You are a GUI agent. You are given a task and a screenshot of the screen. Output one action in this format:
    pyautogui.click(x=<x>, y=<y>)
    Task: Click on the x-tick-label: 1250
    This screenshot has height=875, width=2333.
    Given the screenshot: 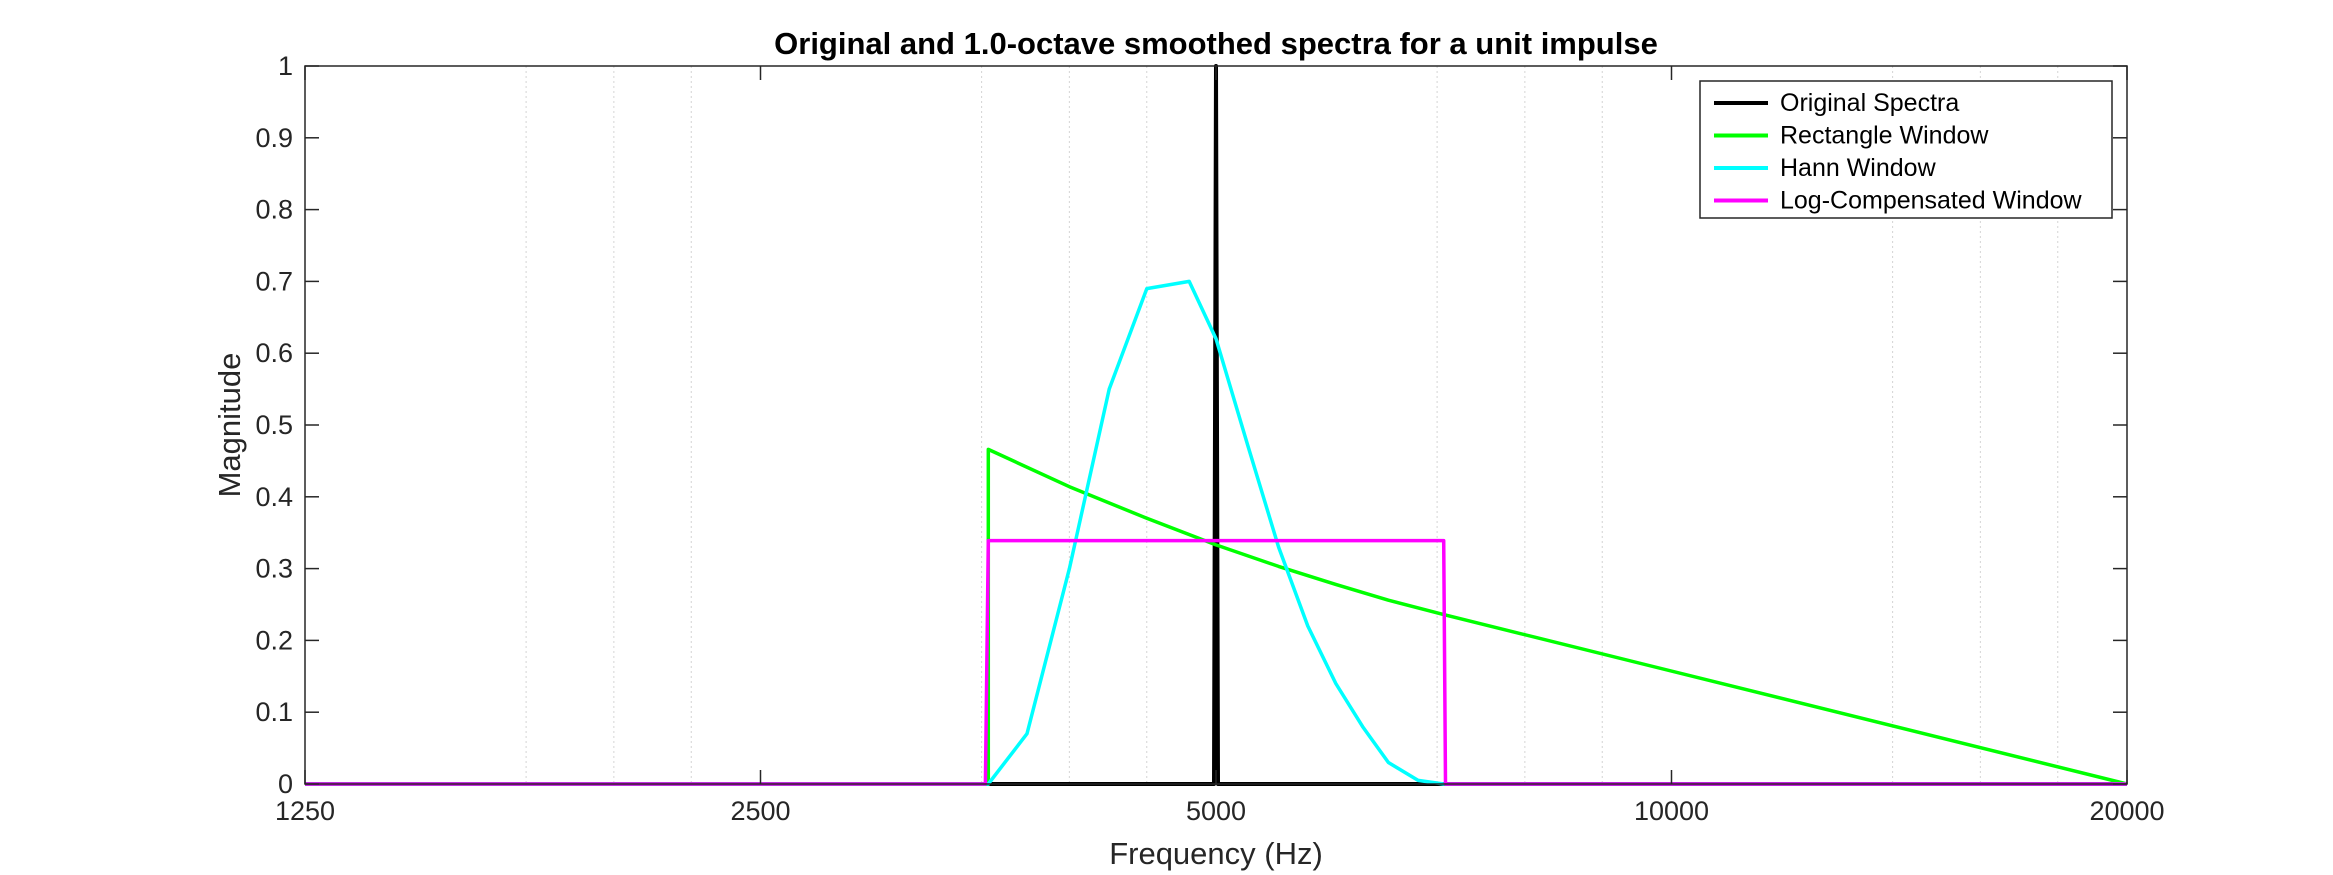 What is the action you would take?
    pyautogui.click(x=305, y=811)
    